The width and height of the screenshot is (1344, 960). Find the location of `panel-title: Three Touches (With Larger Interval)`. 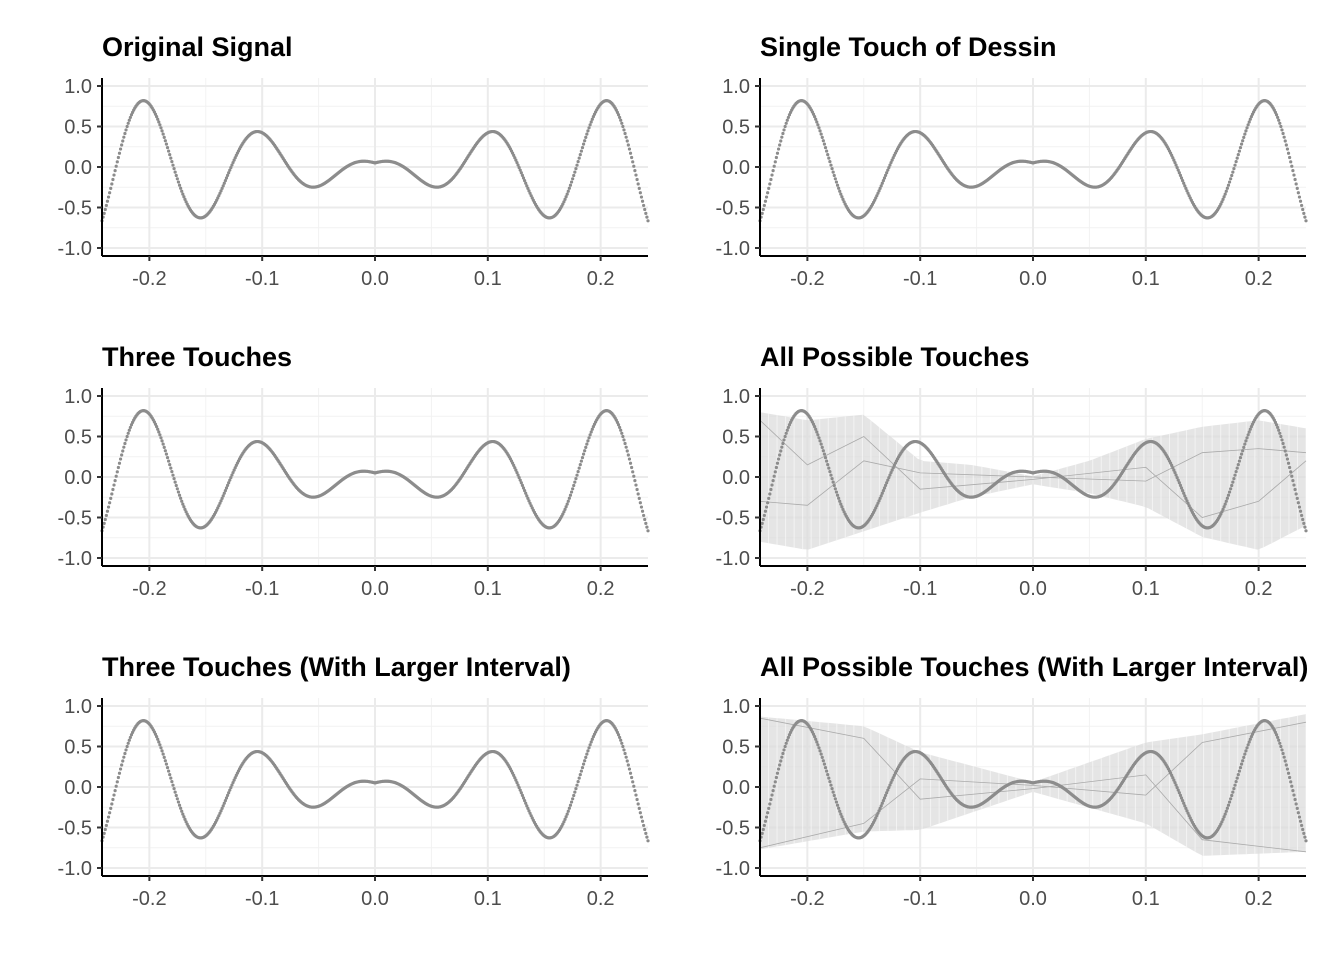

panel-title: Three Touches (With Larger Interval) is located at coordinates (336, 667).